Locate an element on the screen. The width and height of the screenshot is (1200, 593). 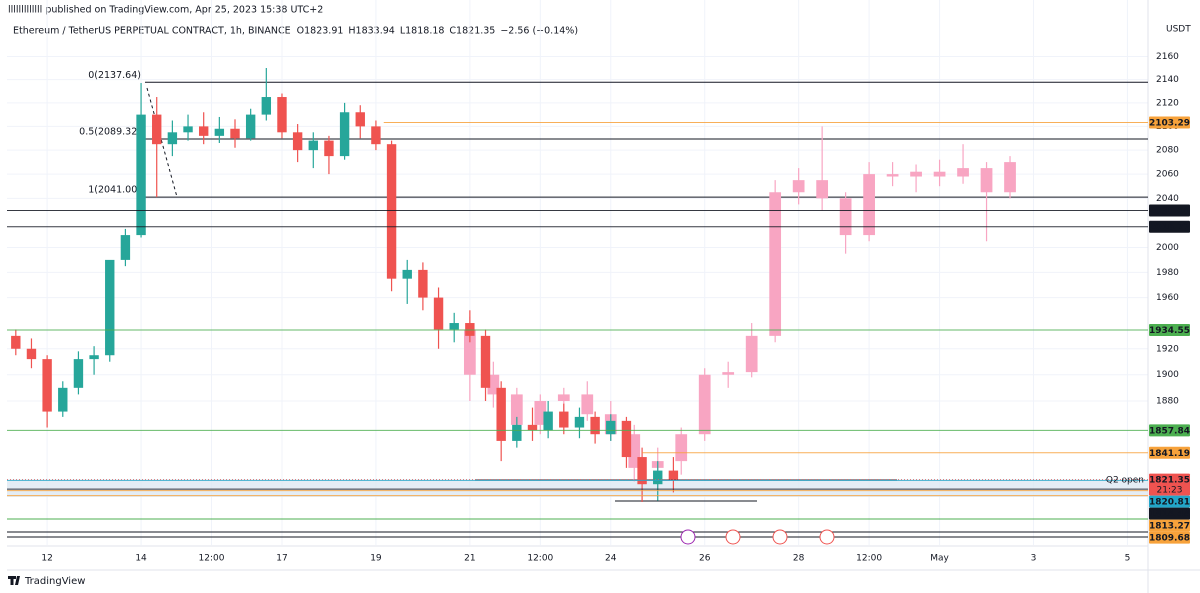
fib-label: 0(2137.64) is located at coordinates (114, 75).